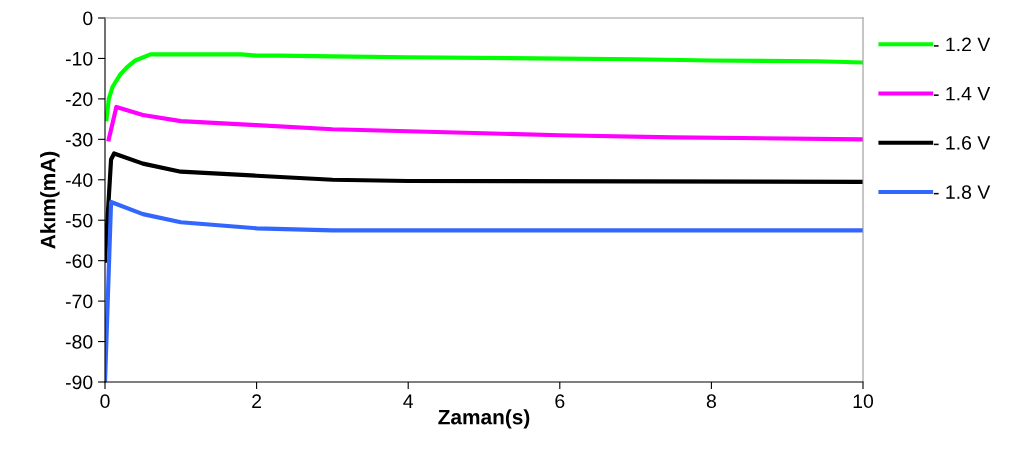 This screenshot has width=1027, height=459. What do you see at coordinates (50, 200) in the screenshot?
I see `y-axis-title: Akım(mA)` at bounding box center [50, 200].